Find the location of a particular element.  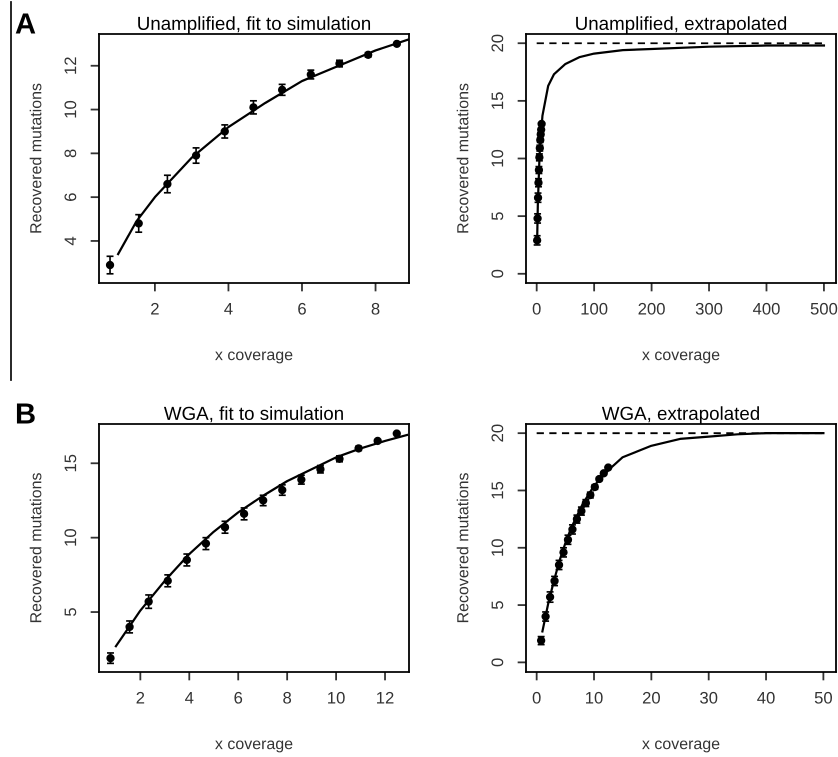

x-tick-label: 40 is located at coordinates (766, 698).